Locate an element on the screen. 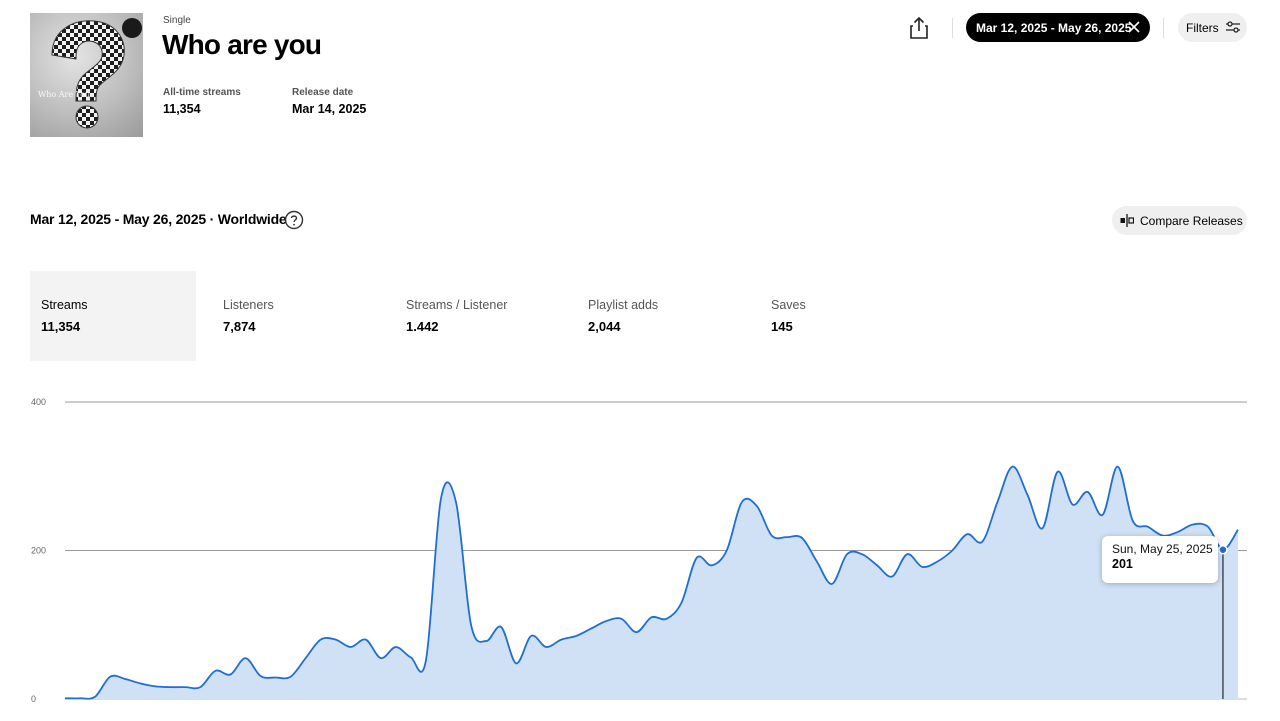 The height and width of the screenshot is (721, 1280). metric-value: 11,354 is located at coordinates (61, 326).